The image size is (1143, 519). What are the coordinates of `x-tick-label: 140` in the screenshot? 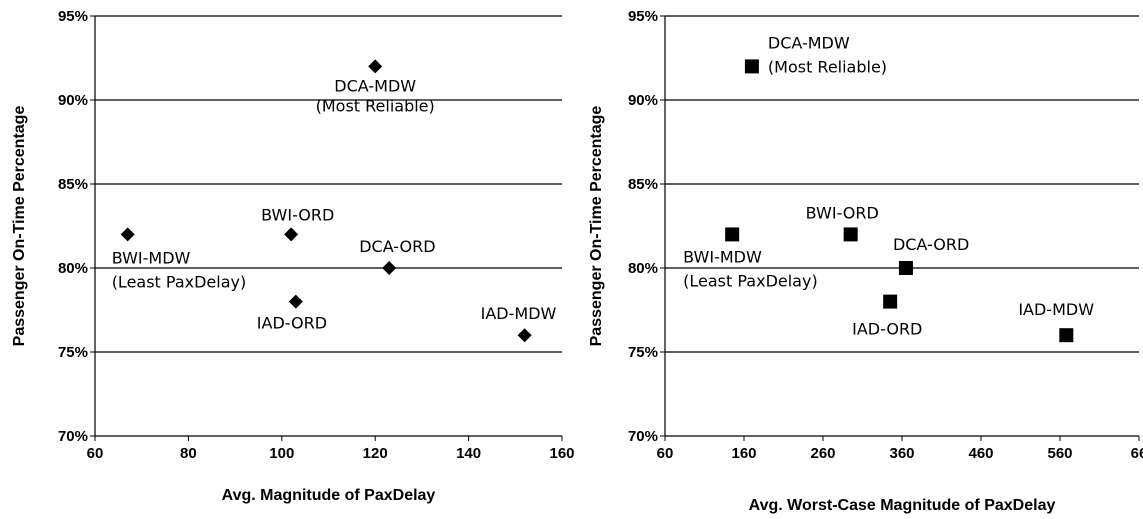 It's located at (468, 453).